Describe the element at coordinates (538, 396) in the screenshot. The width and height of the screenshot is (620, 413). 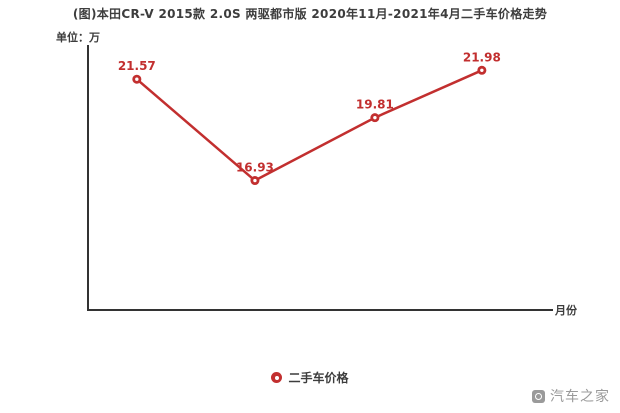
I see `autohome-logo-icon` at that location.